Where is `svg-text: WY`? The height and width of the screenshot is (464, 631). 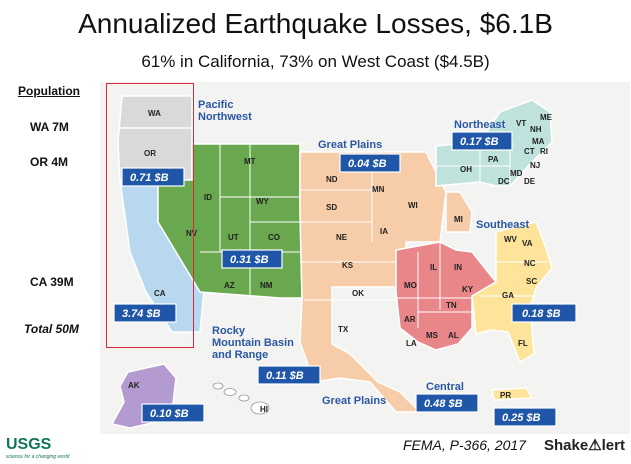
svg-text: WY is located at coordinates (263, 201).